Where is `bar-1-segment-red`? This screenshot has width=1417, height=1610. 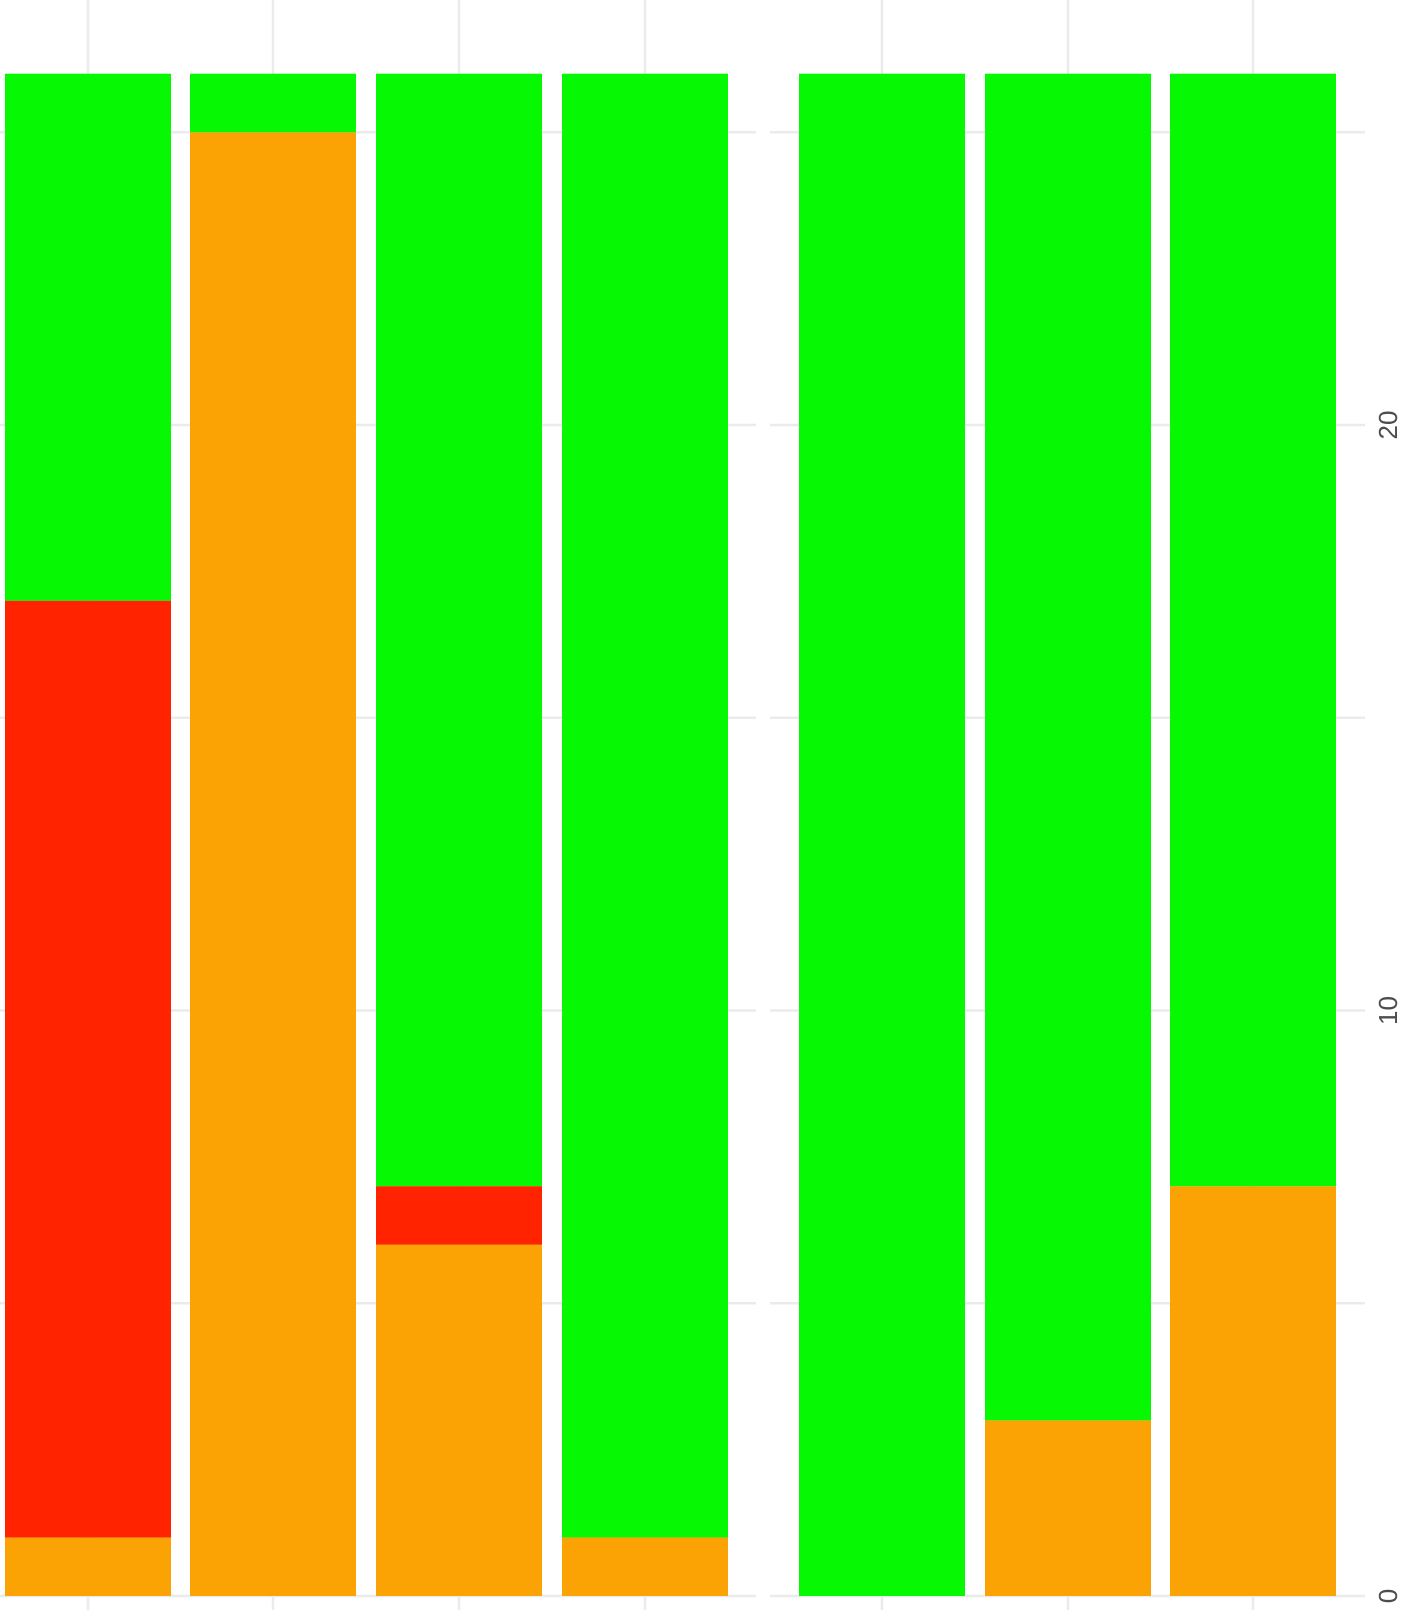
bar-1-segment-red is located at coordinates (88, 1069).